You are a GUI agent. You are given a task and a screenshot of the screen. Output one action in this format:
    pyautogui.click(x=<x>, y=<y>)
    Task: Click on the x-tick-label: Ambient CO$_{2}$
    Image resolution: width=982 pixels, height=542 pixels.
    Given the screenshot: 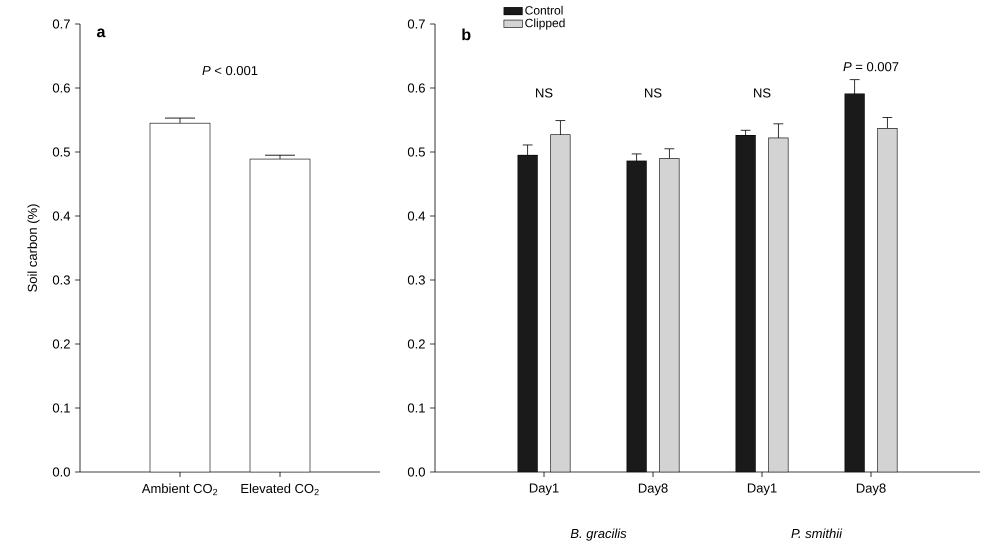 What is the action you would take?
    pyautogui.click(x=180, y=490)
    